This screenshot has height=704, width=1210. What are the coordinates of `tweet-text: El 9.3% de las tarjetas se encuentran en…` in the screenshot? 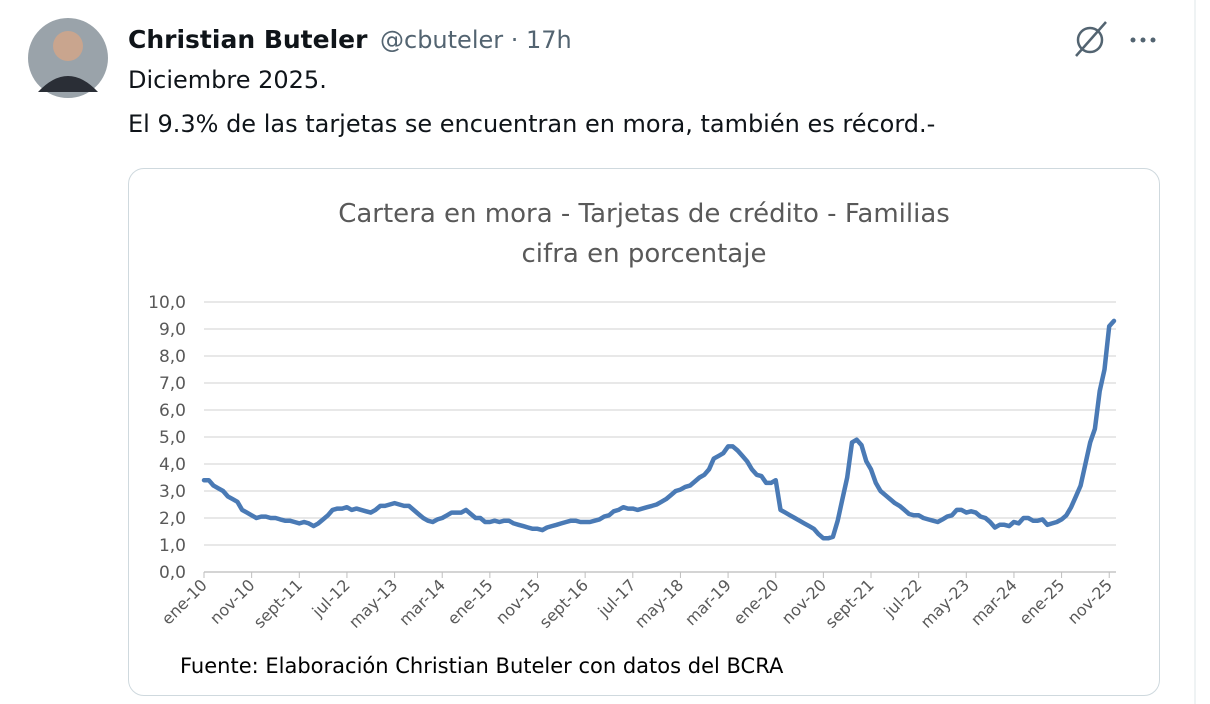 It's located at (531, 124).